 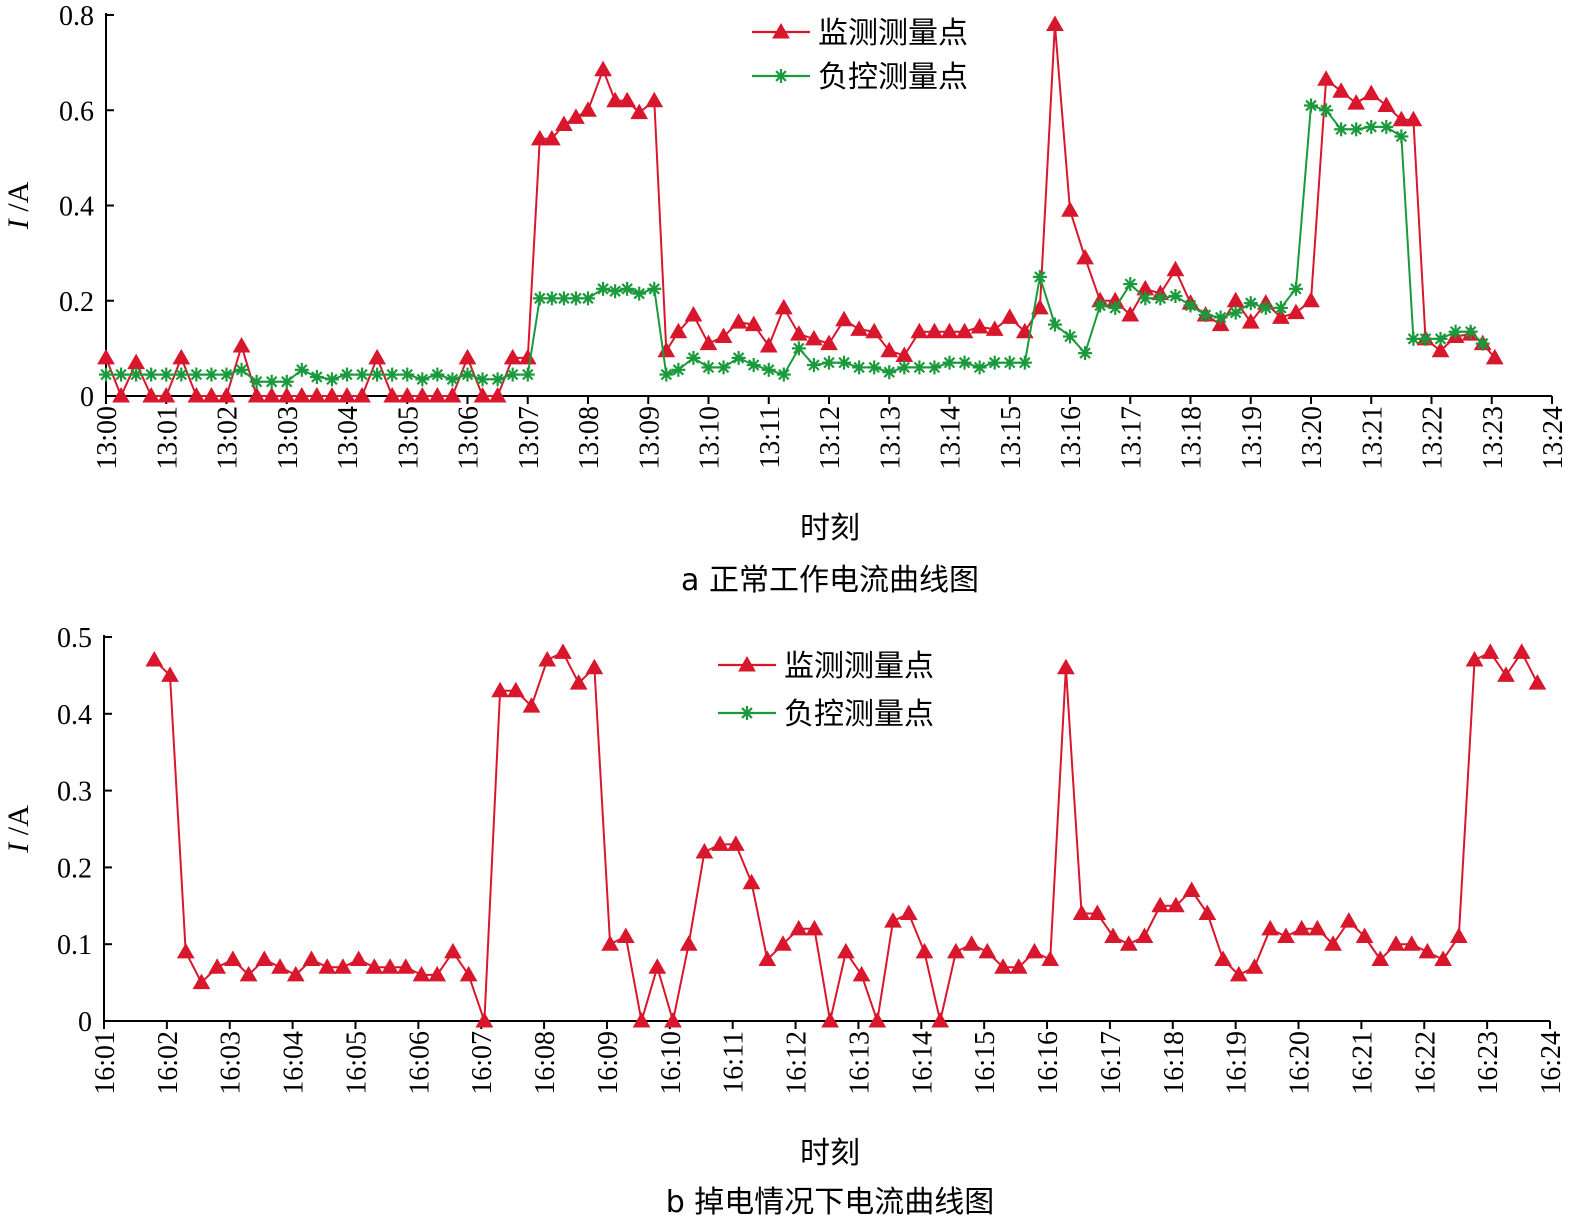 I want to click on legend-label-b: 负控测量点, so click(x=859, y=714).